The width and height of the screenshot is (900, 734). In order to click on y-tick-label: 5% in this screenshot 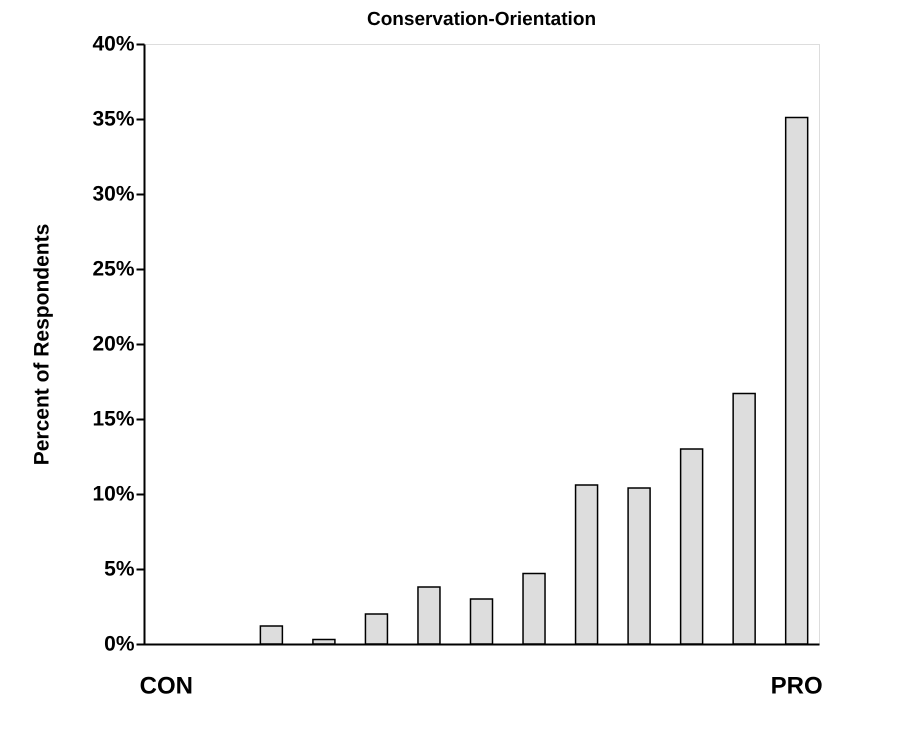, I will do `click(119, 569)`.